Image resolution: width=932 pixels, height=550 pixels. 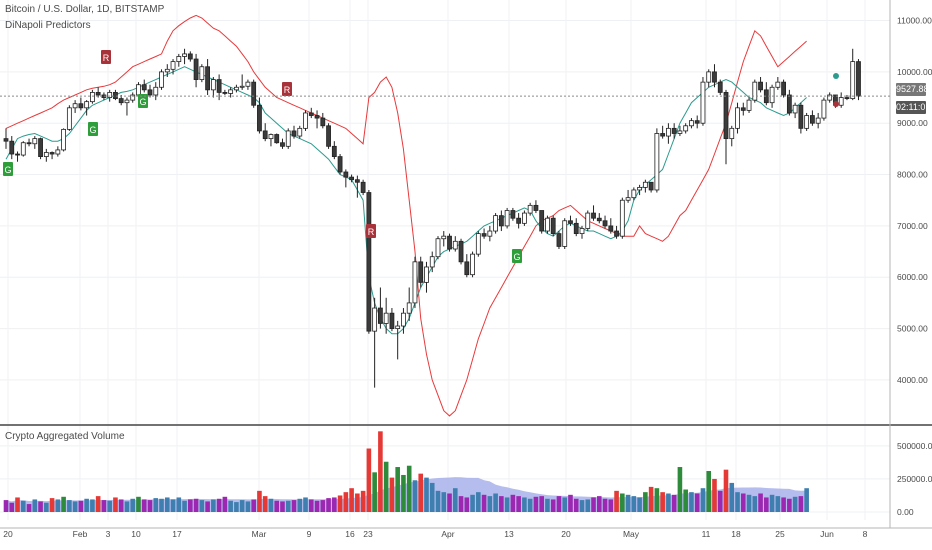 What do you see at coordinates (80, 534) in the screenshot?
I see `date-tick-label: Feb` at bounding box center [80, 534].